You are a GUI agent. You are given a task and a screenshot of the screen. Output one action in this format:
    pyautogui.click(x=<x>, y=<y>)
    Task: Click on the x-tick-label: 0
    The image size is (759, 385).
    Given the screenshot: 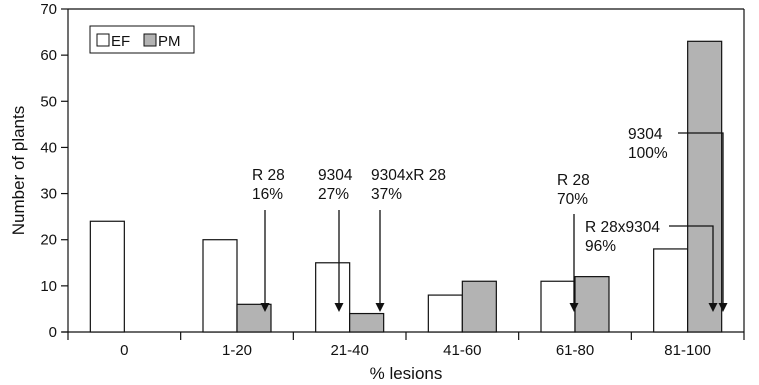 What is the action you would take?
    pyautogui.click(x=124, y=350)
    